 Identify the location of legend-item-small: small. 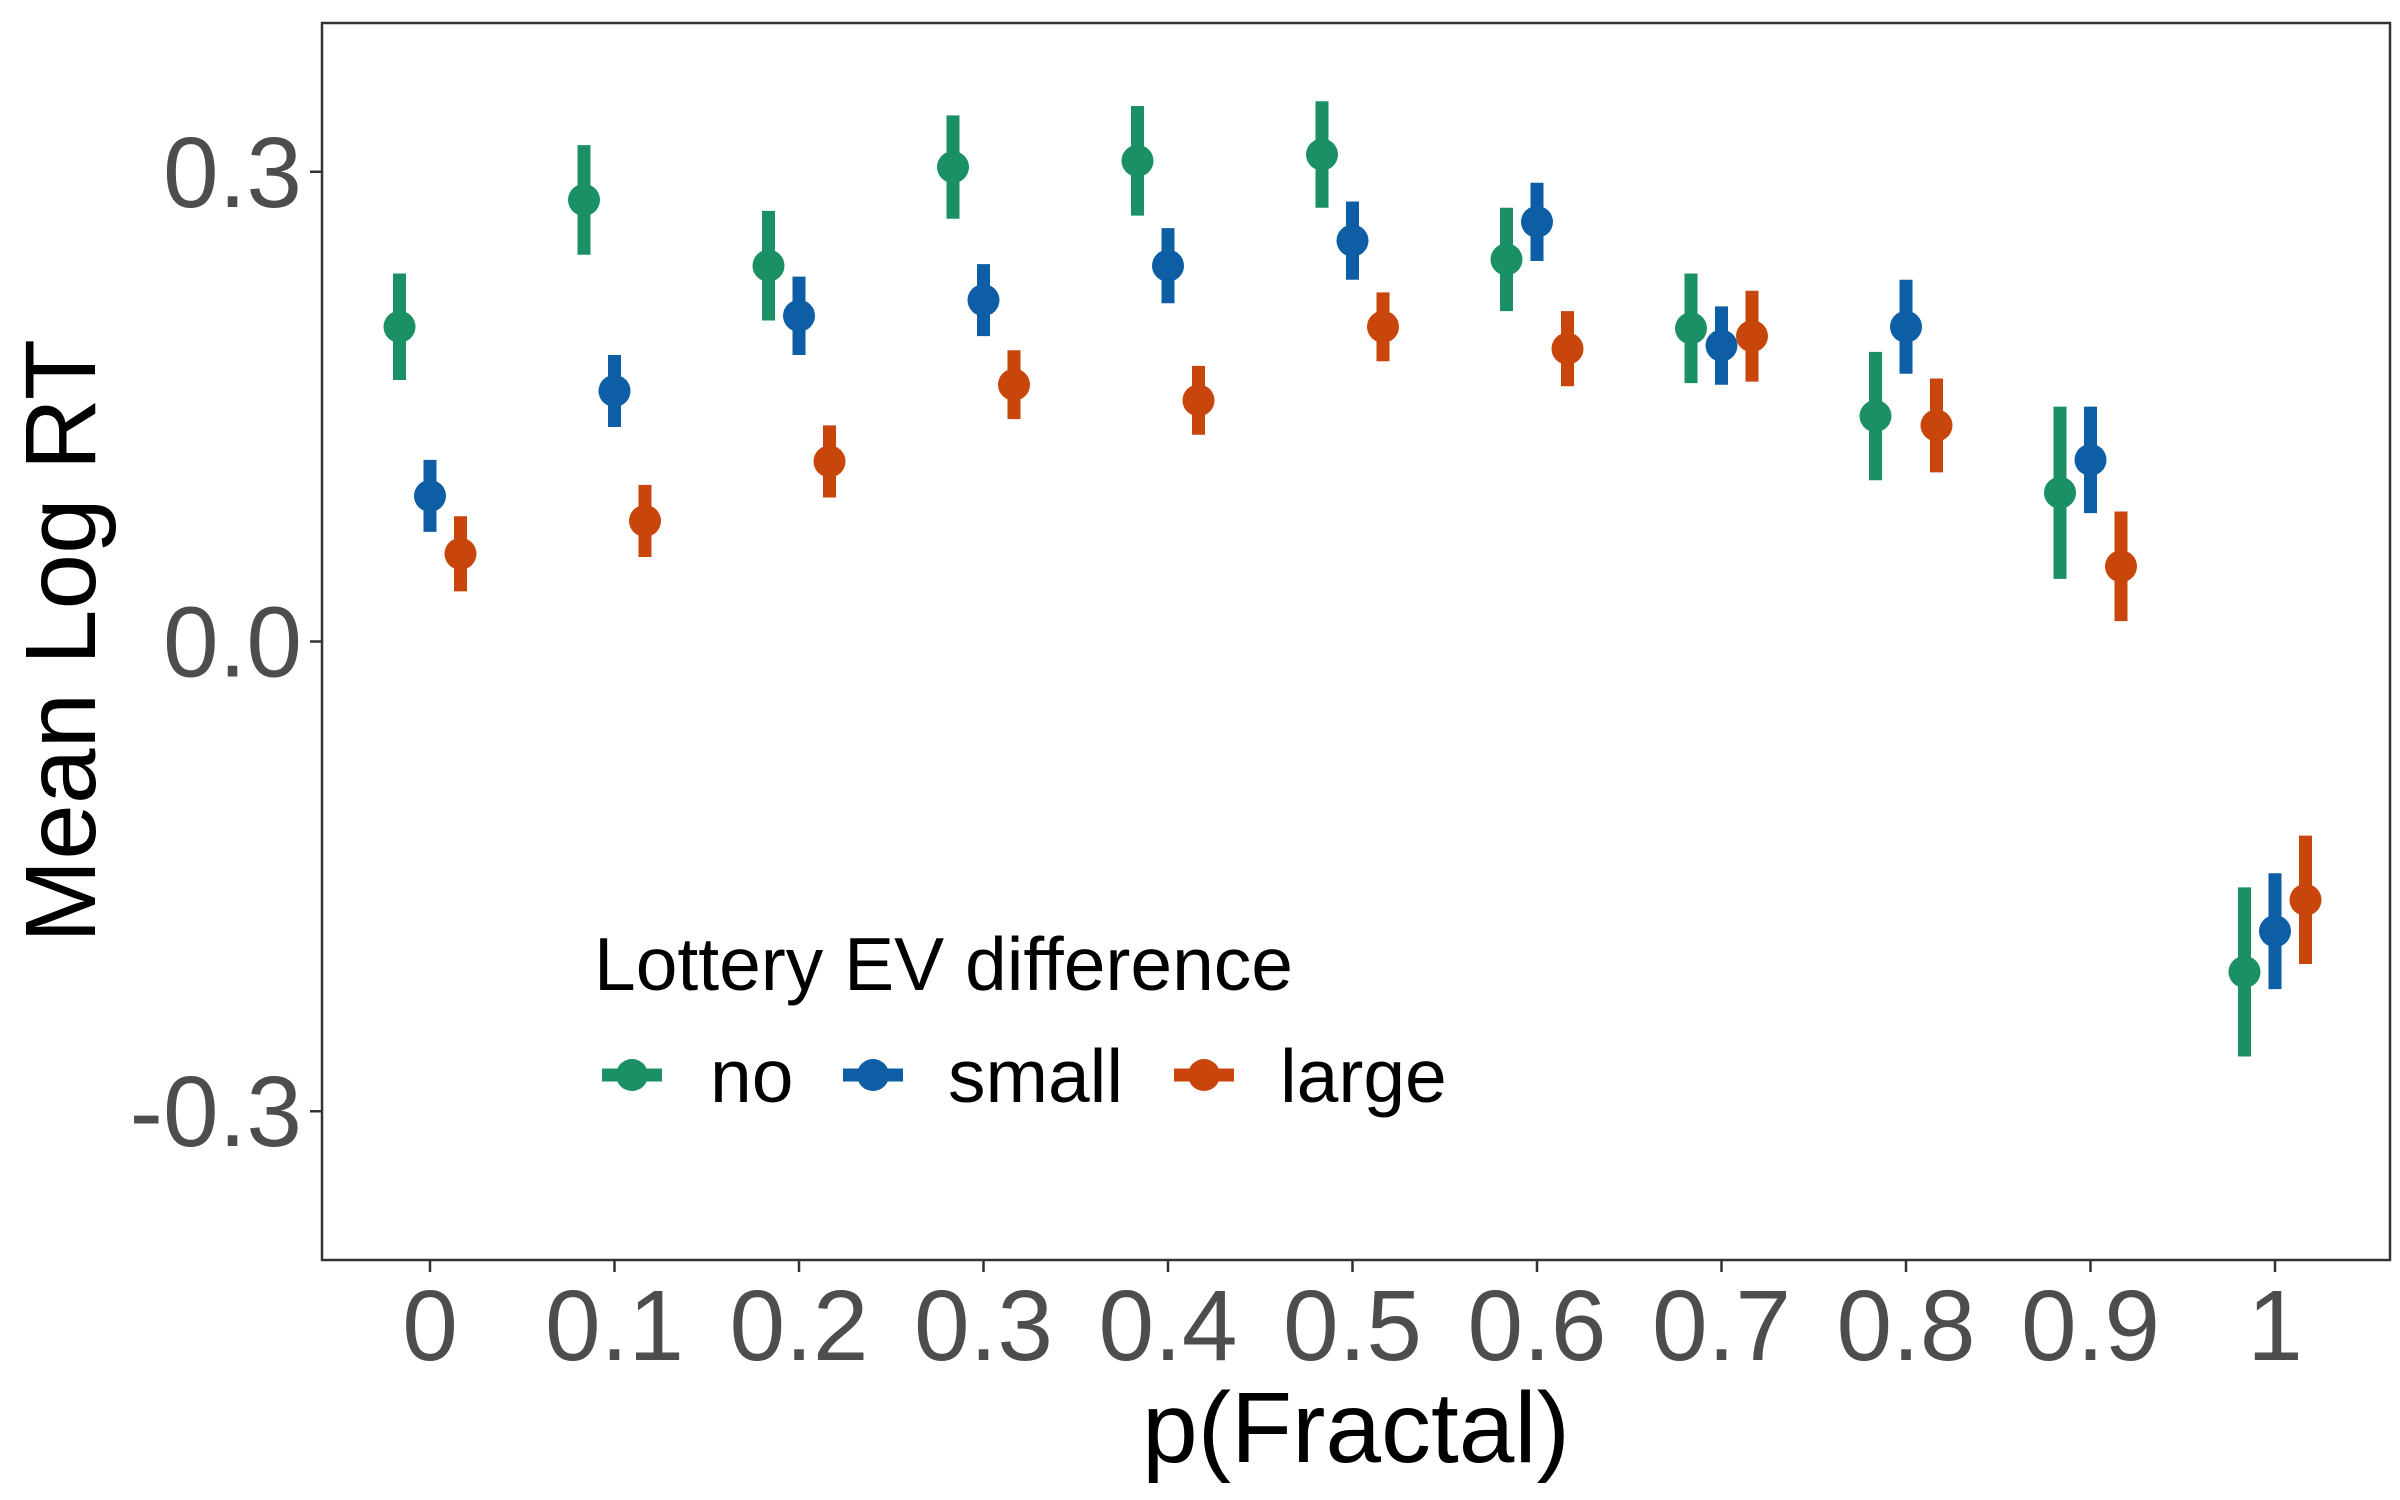
(983, 1076).